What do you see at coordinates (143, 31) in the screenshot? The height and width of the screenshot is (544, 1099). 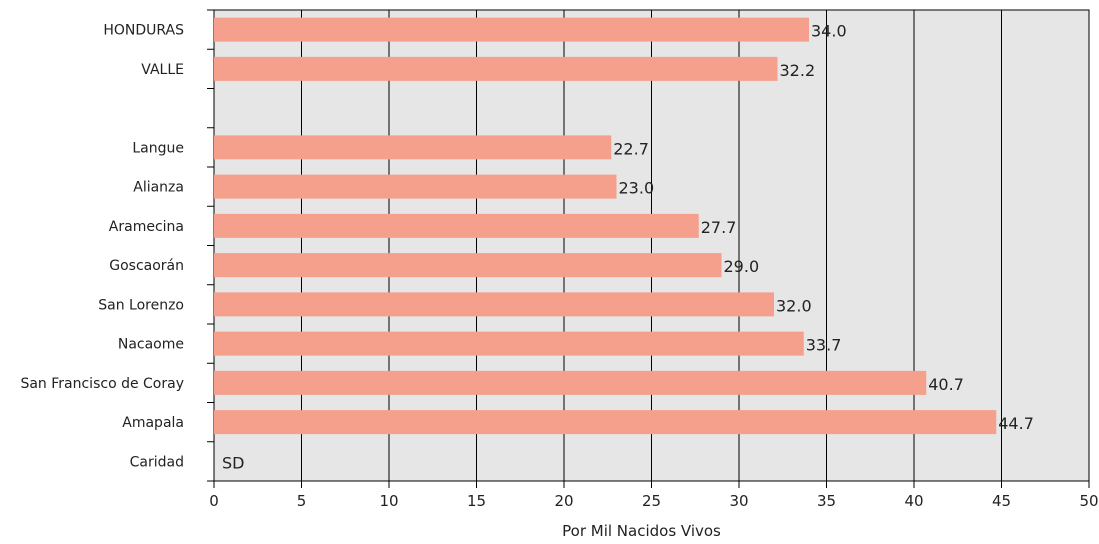 I see `category-label: HONDURAS` at bounding box center [143, 31].